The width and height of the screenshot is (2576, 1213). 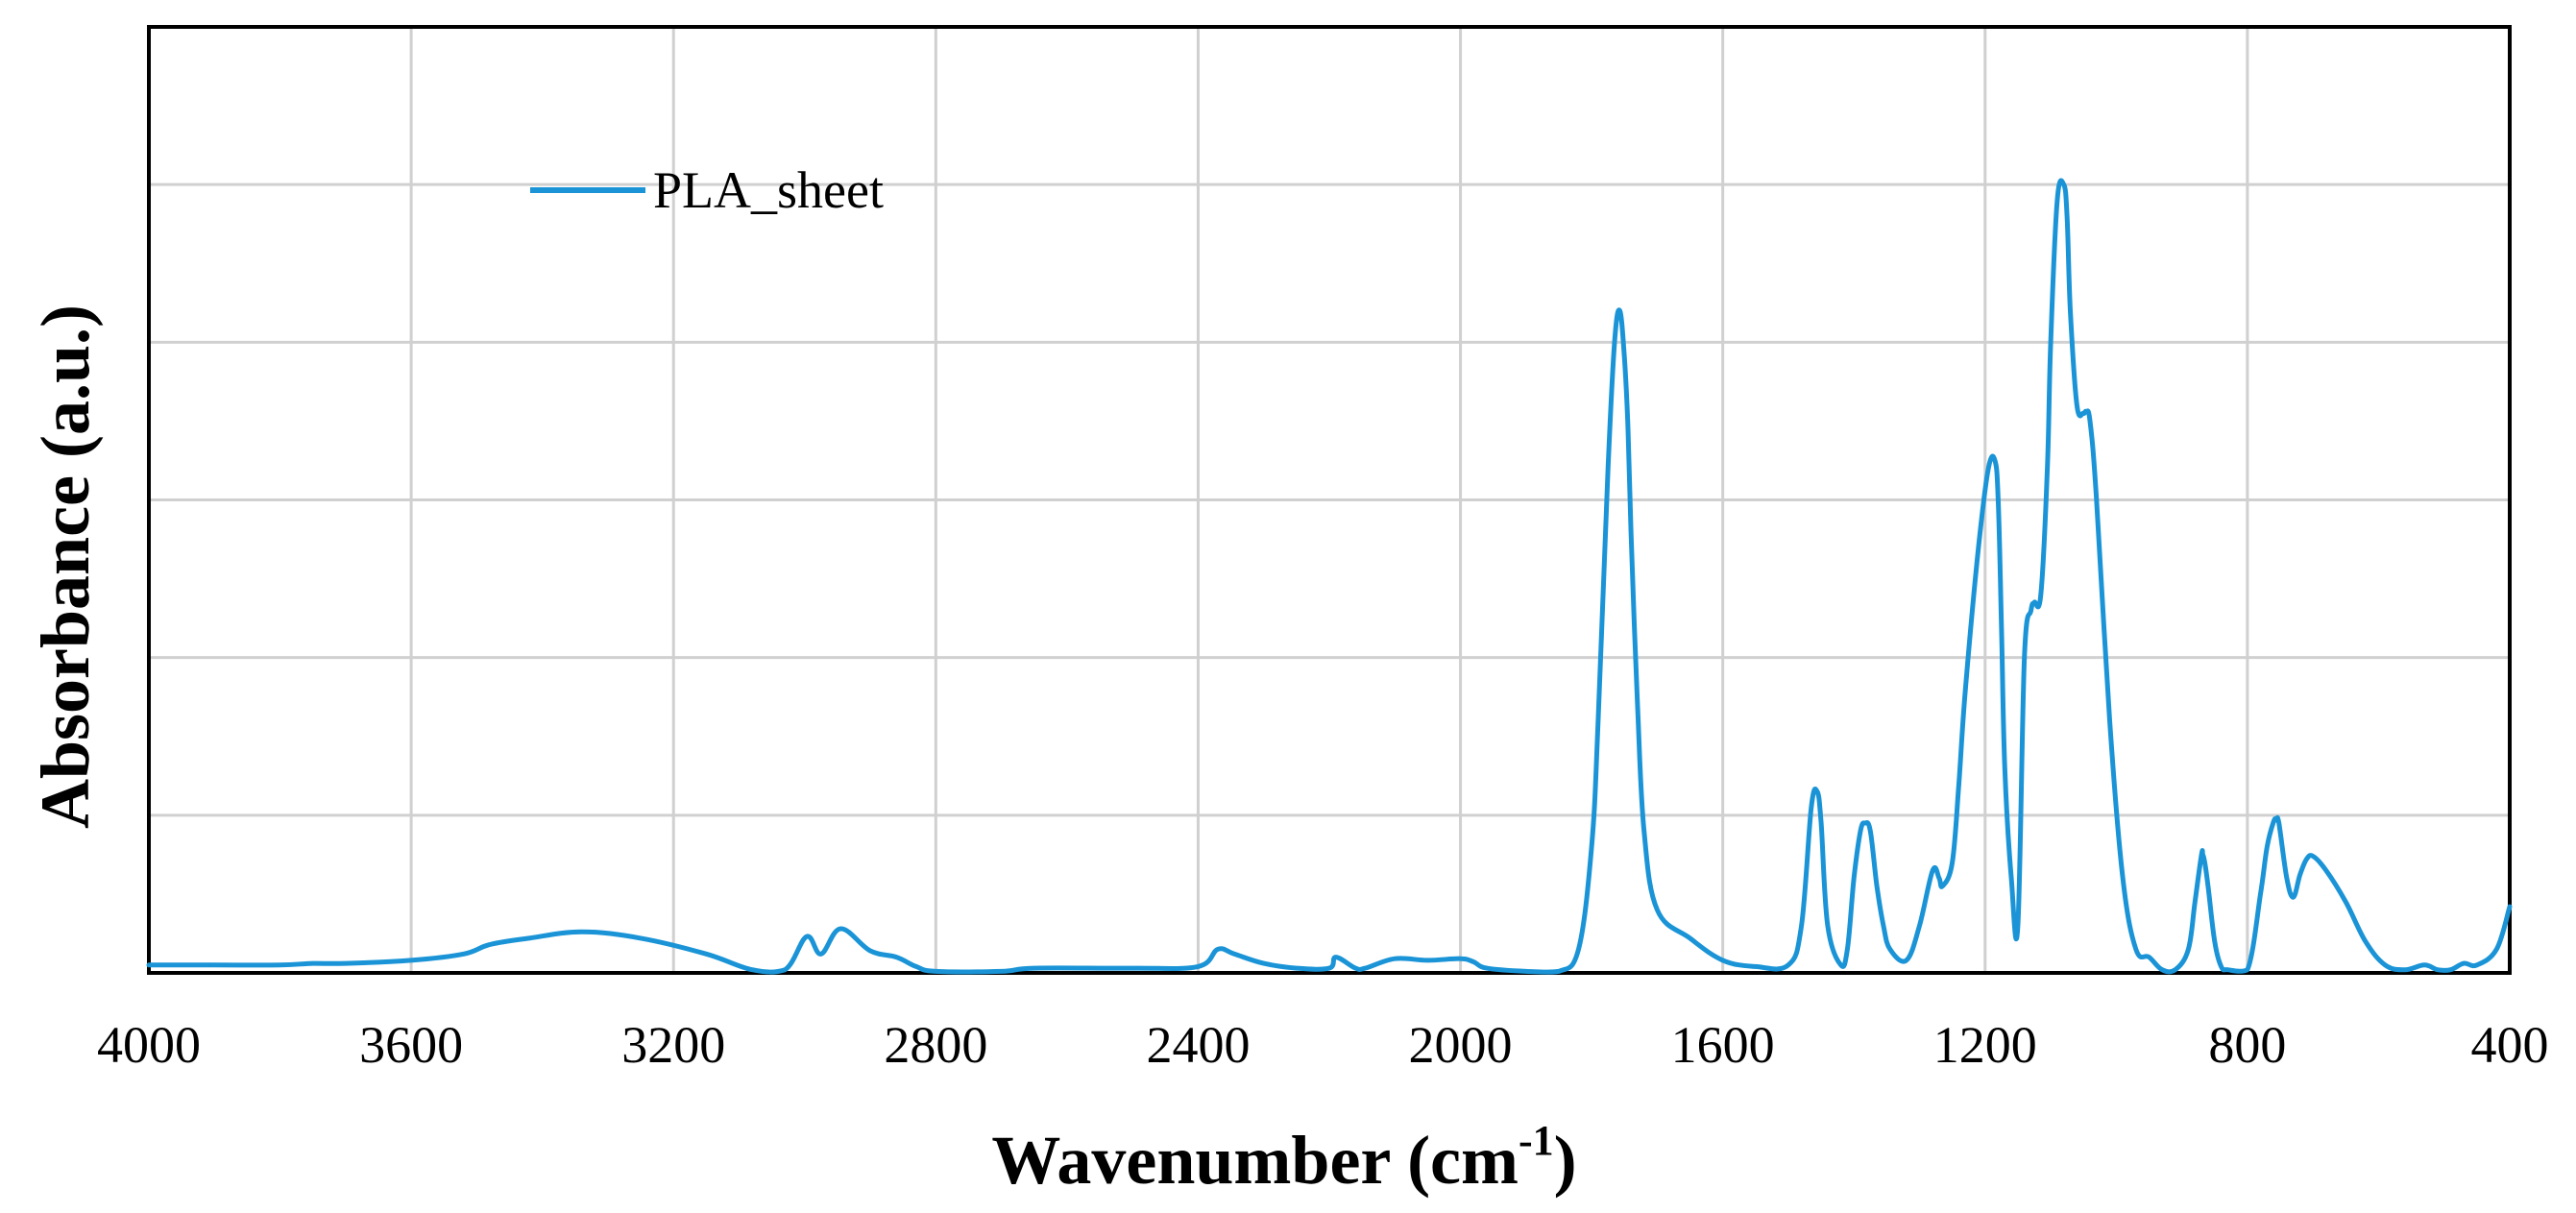 I want to click on x-tick-label-2000: 2000, so click(x=1461, y=1045).